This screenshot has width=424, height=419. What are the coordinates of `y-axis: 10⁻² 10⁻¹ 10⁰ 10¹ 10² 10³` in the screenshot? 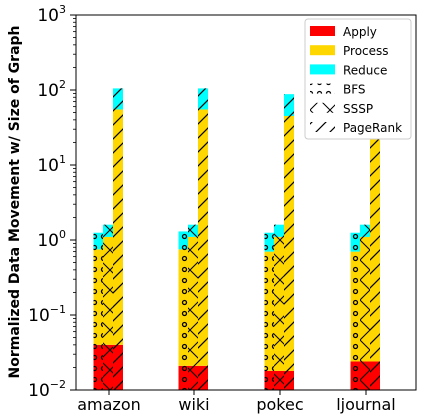 It's located at (52, 202).